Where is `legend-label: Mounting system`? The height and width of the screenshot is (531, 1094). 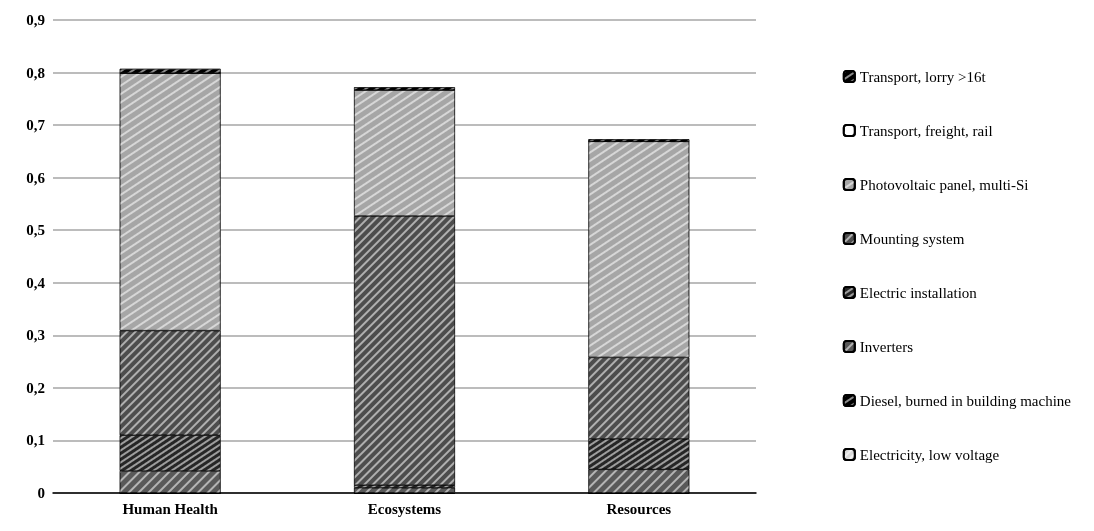
legend-label: Mounting system is located at coordinates (912, 238).